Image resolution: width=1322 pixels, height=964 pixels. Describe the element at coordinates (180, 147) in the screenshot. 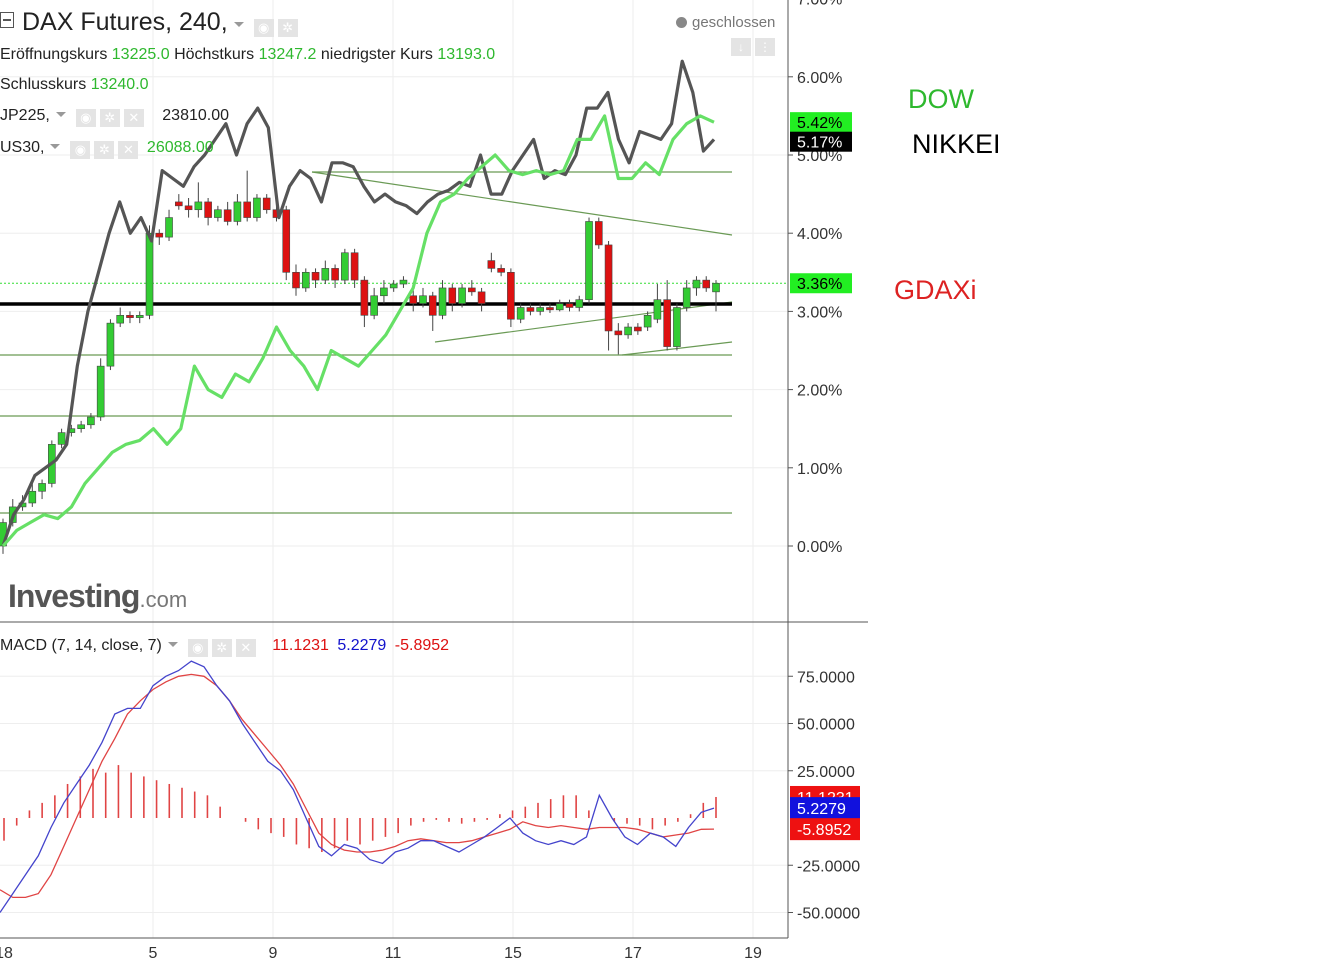

I see `overlay-value: 26088.00` at that location.